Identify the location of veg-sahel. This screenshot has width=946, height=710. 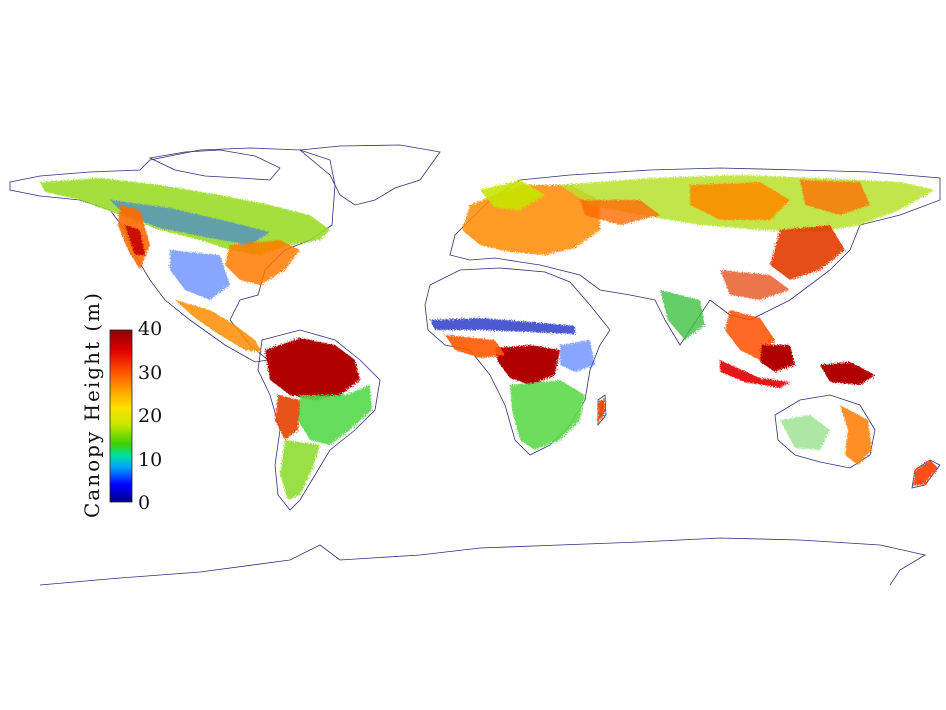
(502, 326).